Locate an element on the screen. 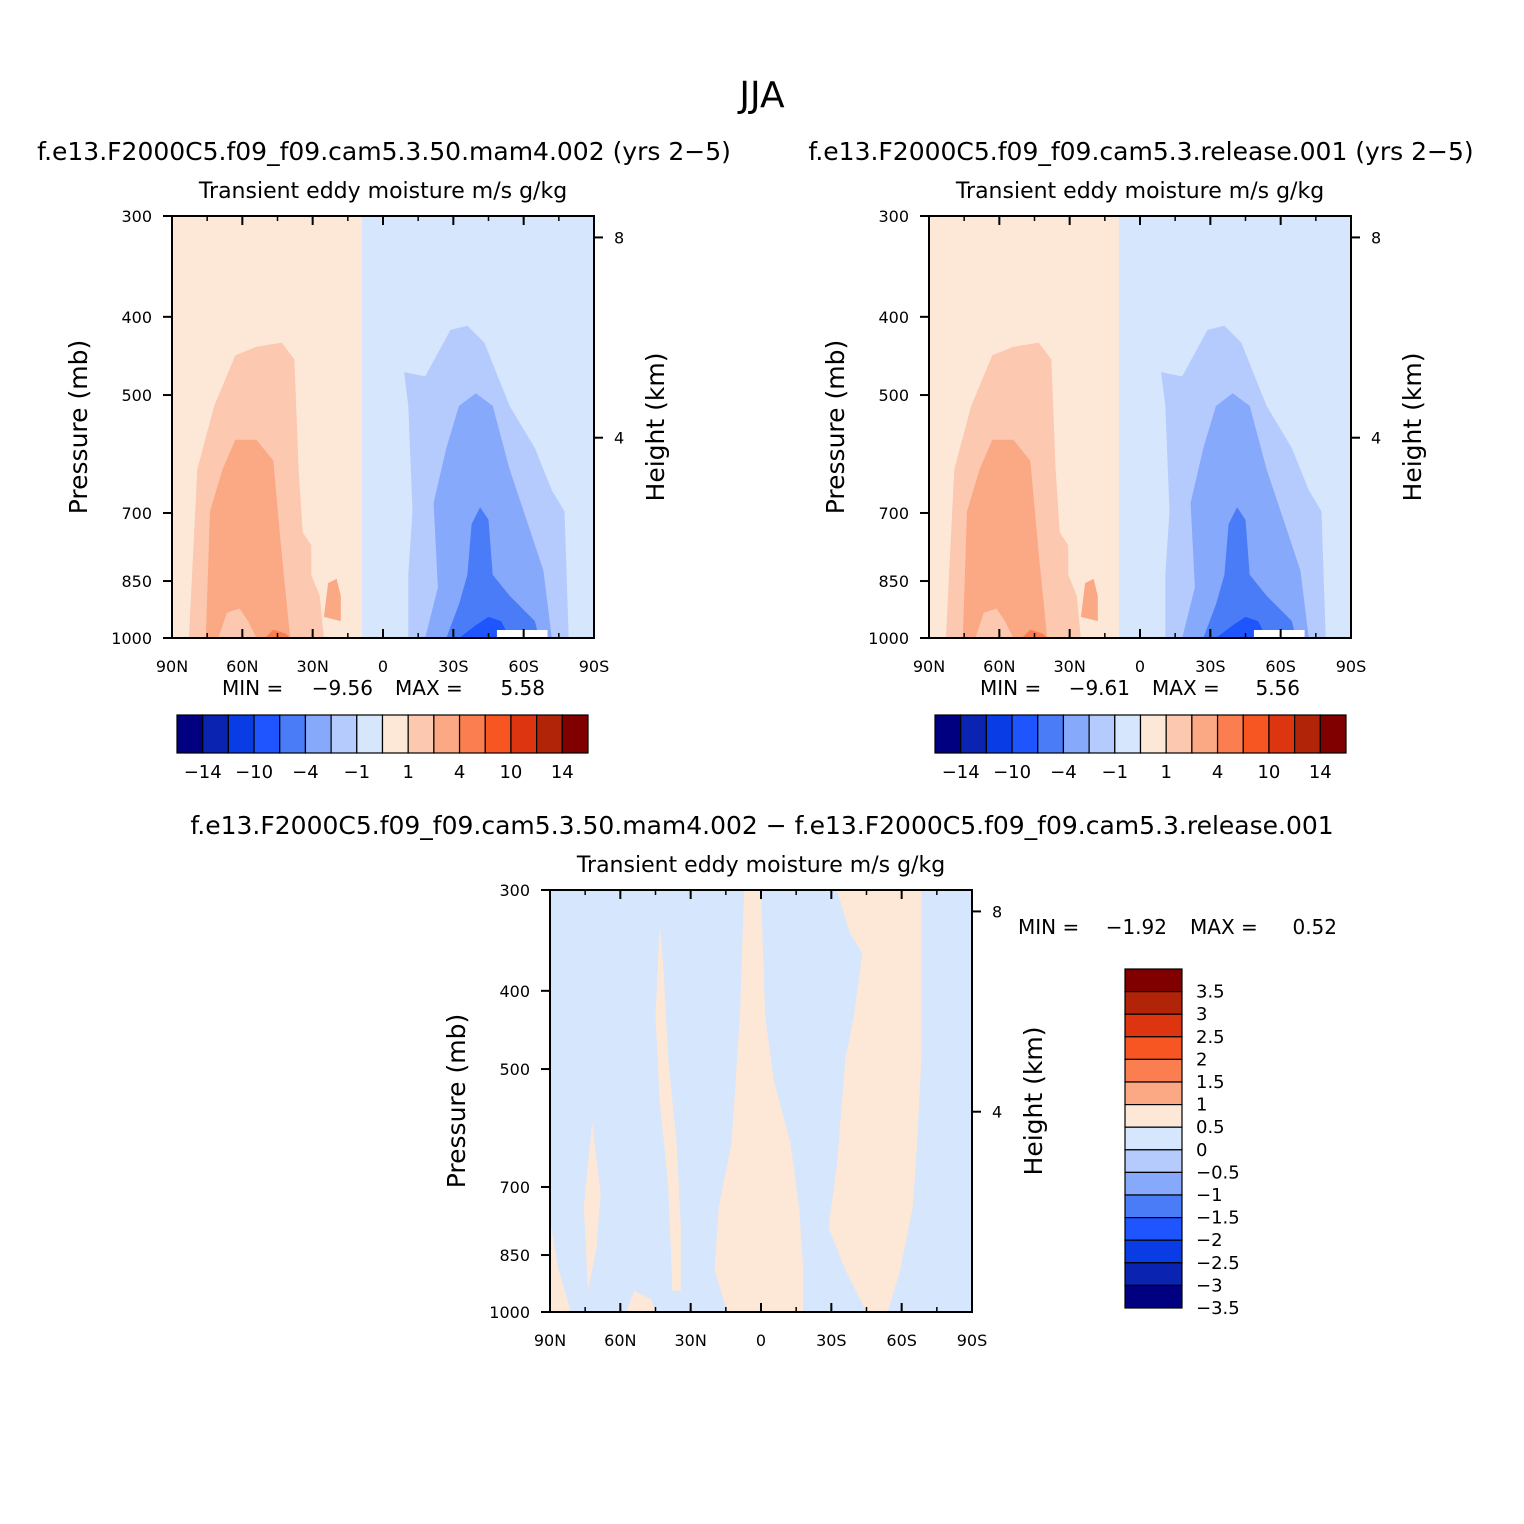 The width and height of the screenshot is (1524, 1524). y-right-tick-label: 8 is located at coordinates (619, 237).